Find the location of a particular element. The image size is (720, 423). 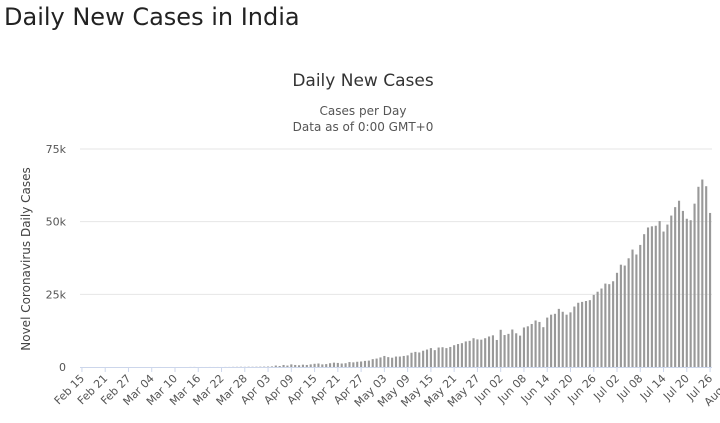

x-tick-label: Jul 20 is located at coordinates (676, 388).